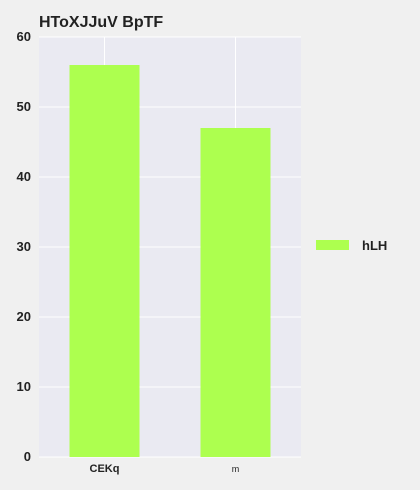 The width and height of the screenshot is (420, 490). What do you see at coordinates (24, 36) in the screenshot?
I see `y-tick-label-6: 60` at bounding box center [24, 36].